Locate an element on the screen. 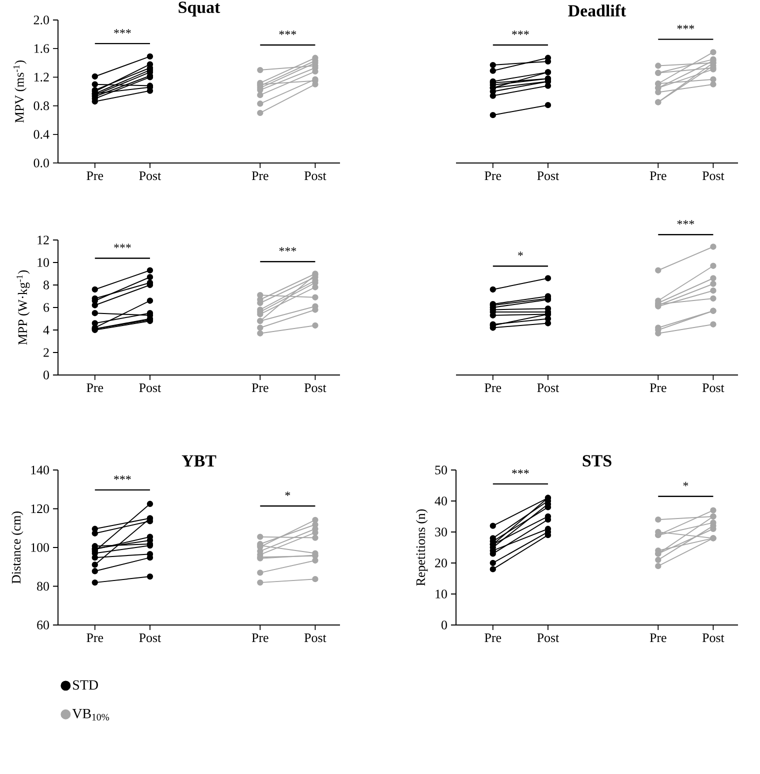 The image size is (760, 774). y-tick-label: 120 is located at coordinates (40, 509).